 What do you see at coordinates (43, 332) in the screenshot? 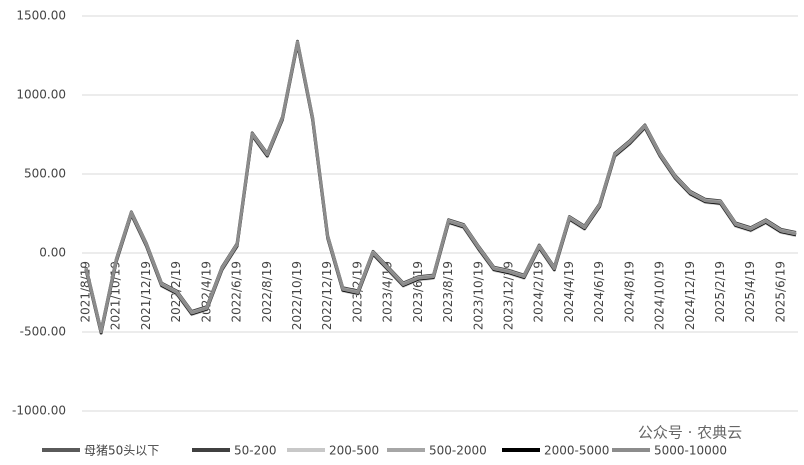
I see `y-tick-label: -500.00` at bounding box center [43, 332].